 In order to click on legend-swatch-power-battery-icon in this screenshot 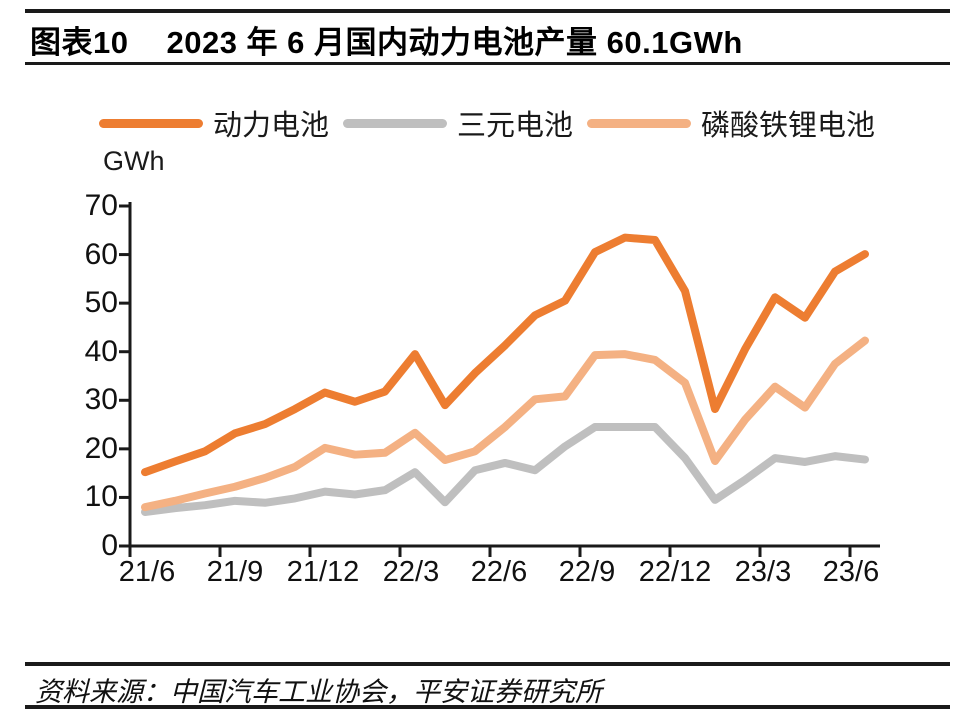, I will do `click(150, 123)`.